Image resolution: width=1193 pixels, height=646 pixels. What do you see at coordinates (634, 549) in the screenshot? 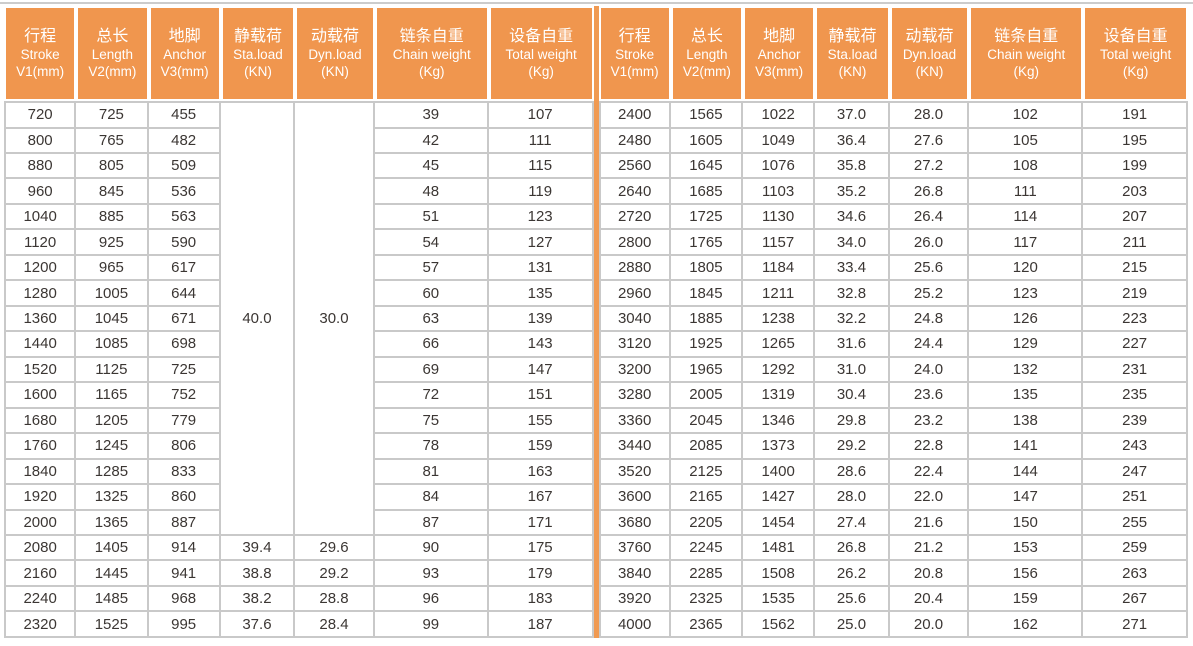
I see `cell-stroke: 3760` at bounding box center [634, 549].